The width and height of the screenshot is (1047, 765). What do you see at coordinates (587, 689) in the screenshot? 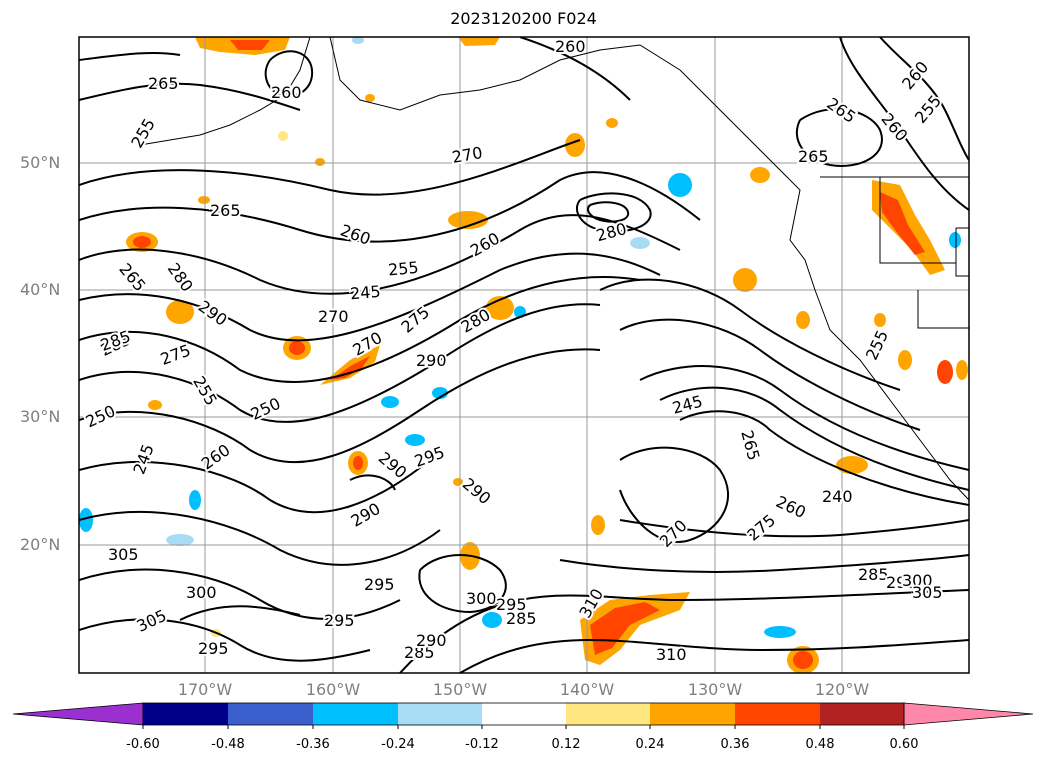
I see `longitude-label: 140°W` at bounding box center [587, 689].